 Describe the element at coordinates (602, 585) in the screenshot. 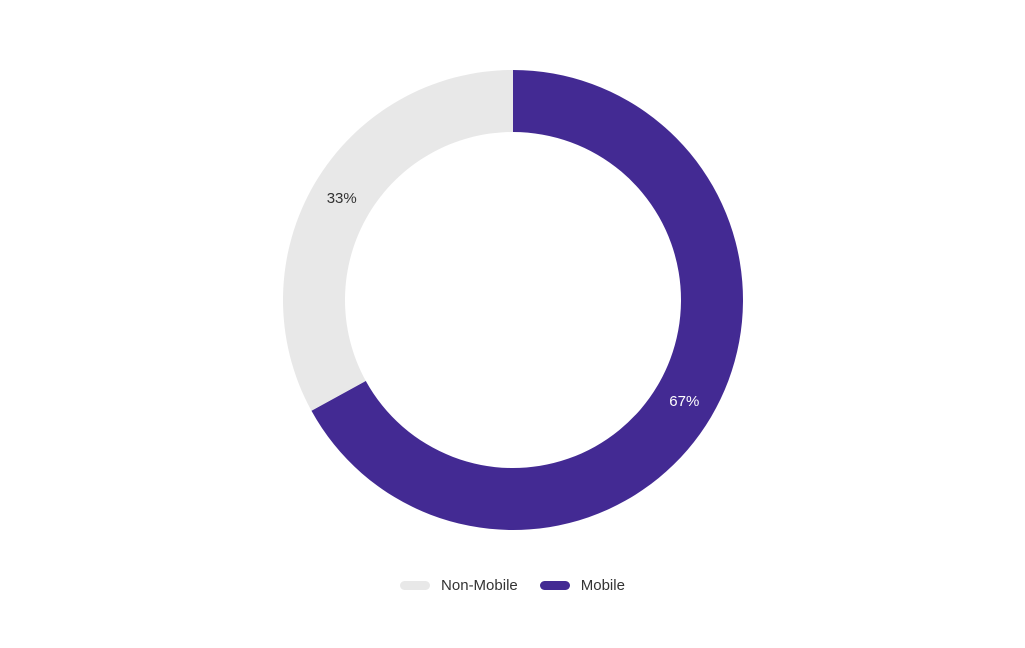

I see `legend-label-mobile: Mobile` at that location.